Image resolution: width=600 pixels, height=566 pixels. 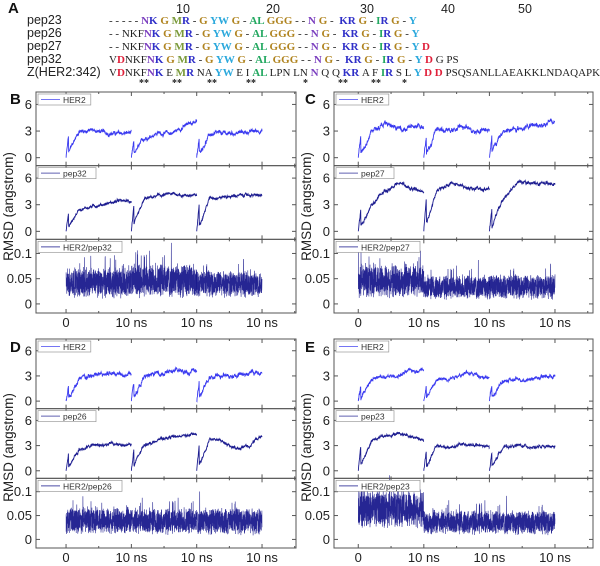 I want to click on panel-a-label: A, so click(x=13, y=8).